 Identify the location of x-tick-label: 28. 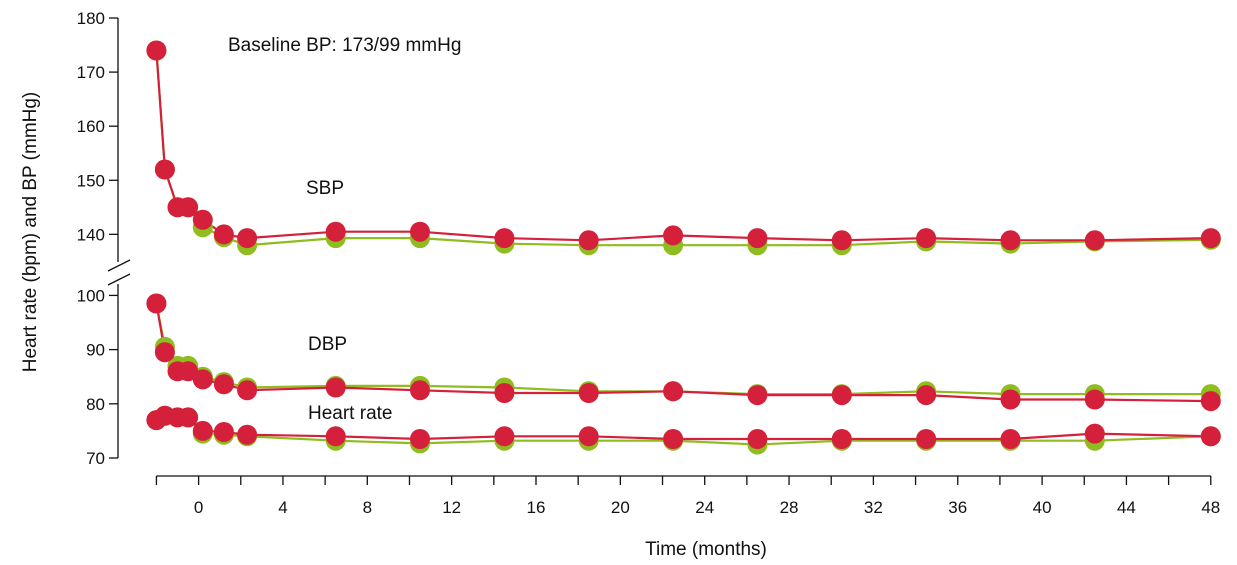
(789, 507).